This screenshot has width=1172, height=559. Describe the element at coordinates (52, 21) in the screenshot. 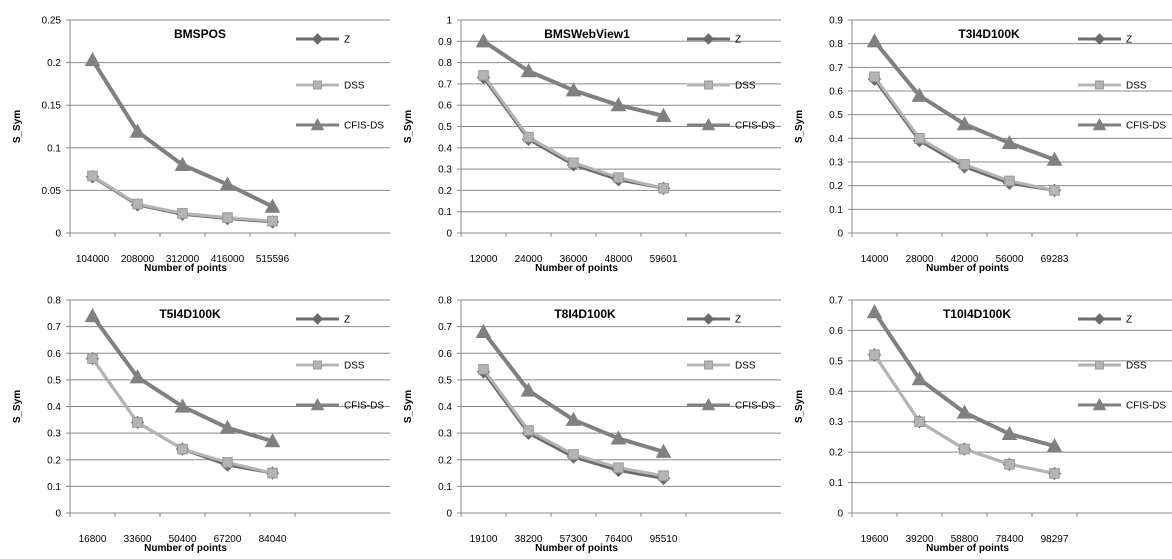

I see `y-tick-label: 0.25` at that location.